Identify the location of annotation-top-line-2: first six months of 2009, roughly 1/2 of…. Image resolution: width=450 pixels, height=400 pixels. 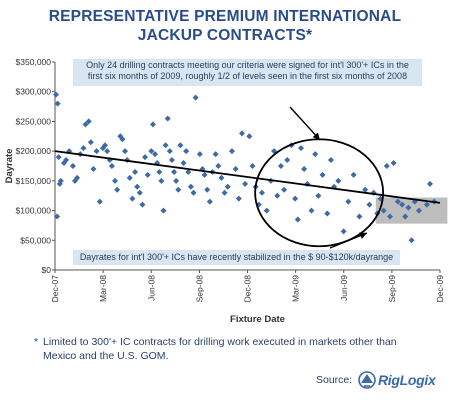
(247, 75).